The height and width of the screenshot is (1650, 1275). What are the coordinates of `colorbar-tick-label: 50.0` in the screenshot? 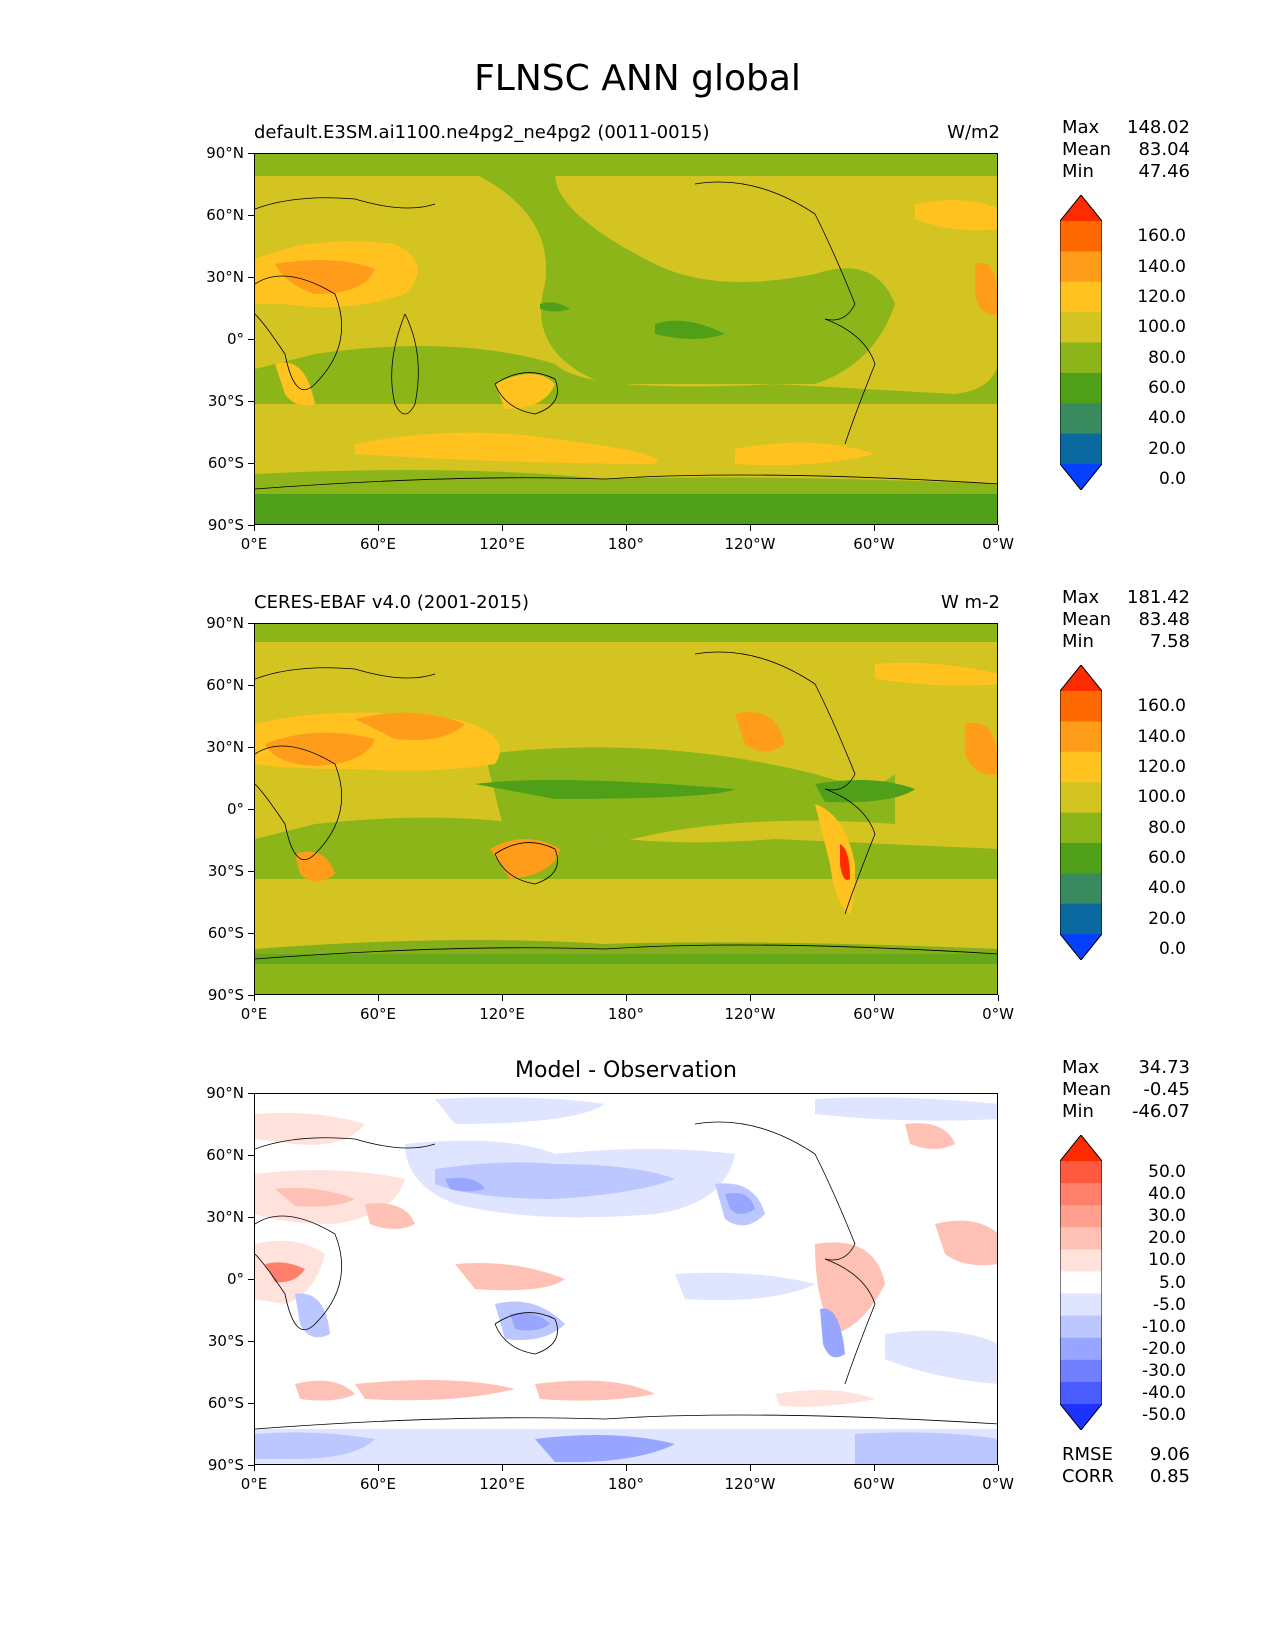 It's located at (1167, 1172).